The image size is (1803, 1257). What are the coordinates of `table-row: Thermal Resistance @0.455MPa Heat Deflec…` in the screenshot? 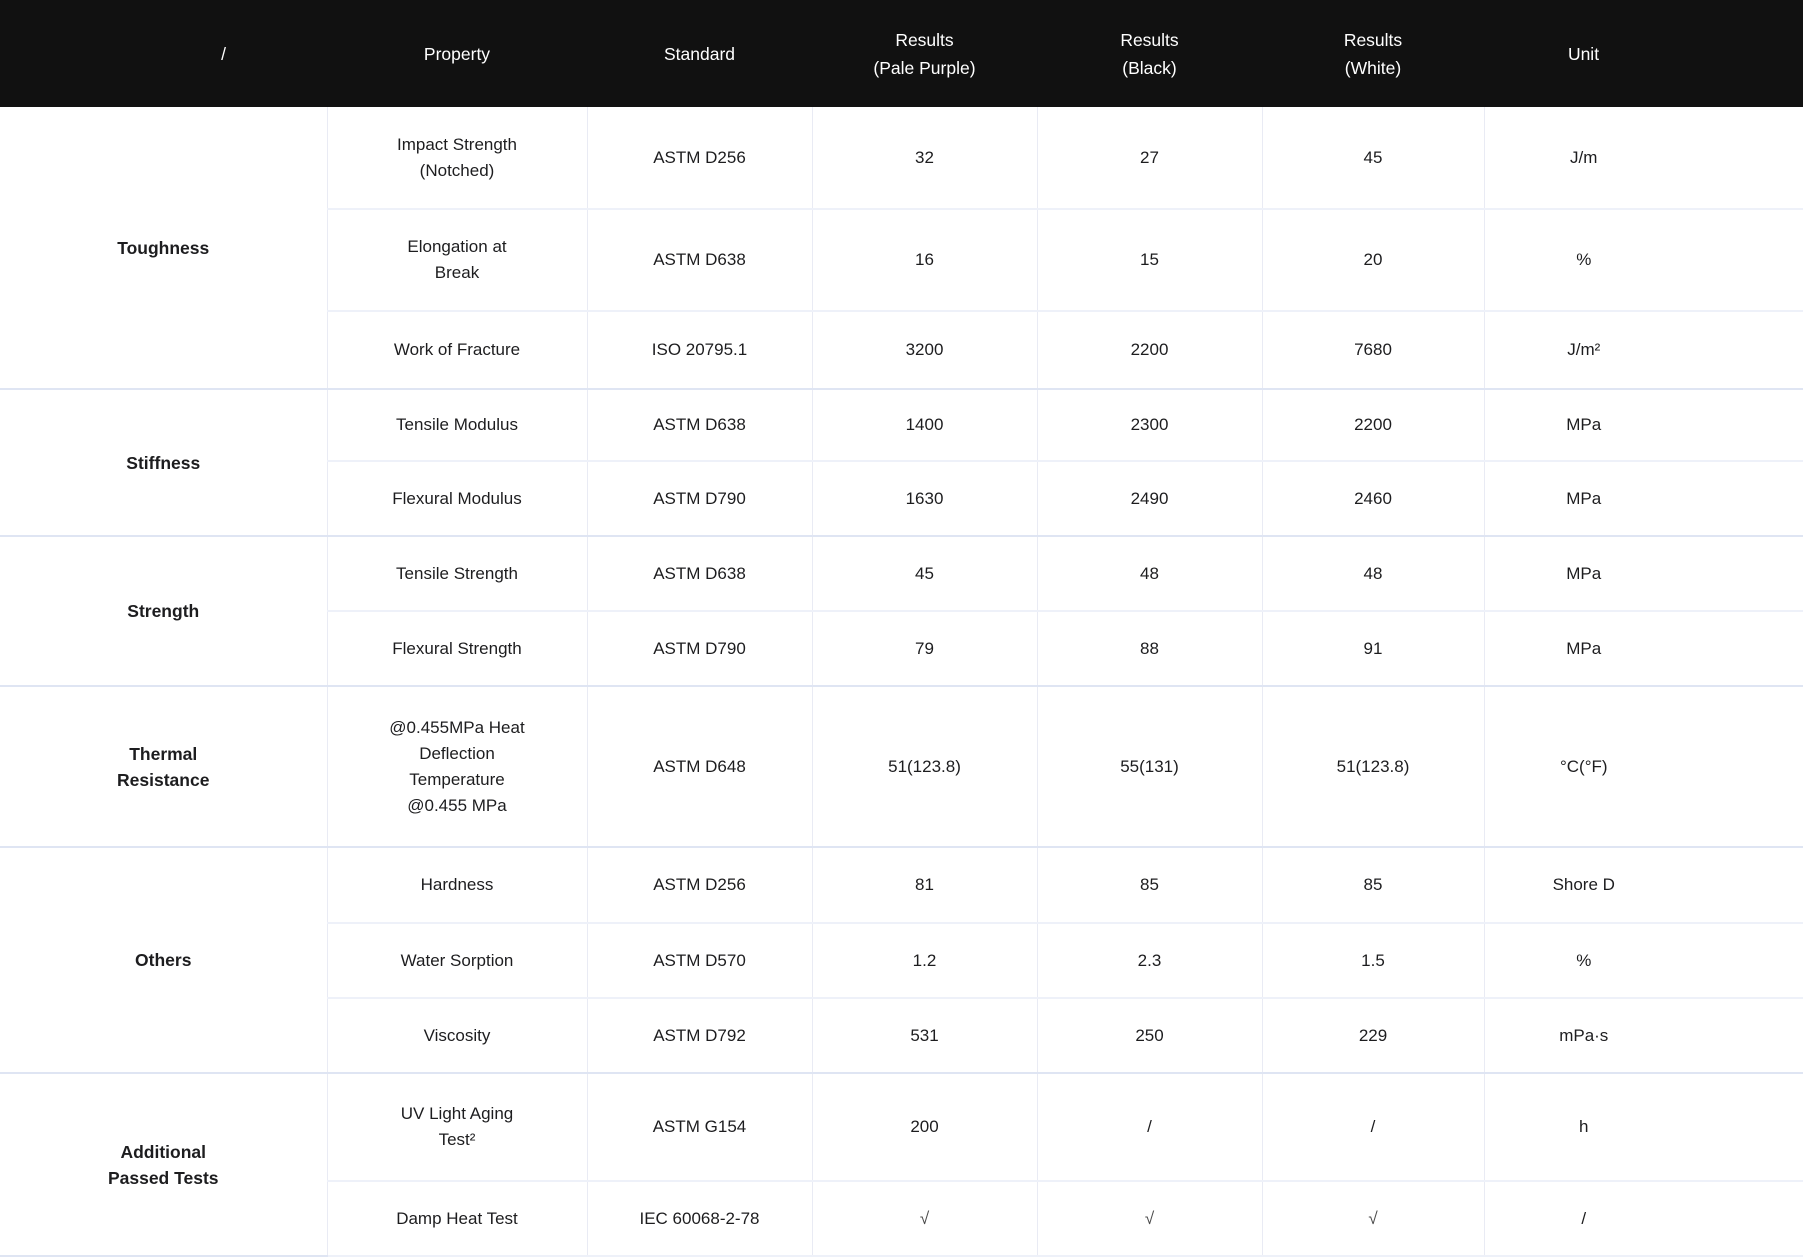 It's located at (901, 767).